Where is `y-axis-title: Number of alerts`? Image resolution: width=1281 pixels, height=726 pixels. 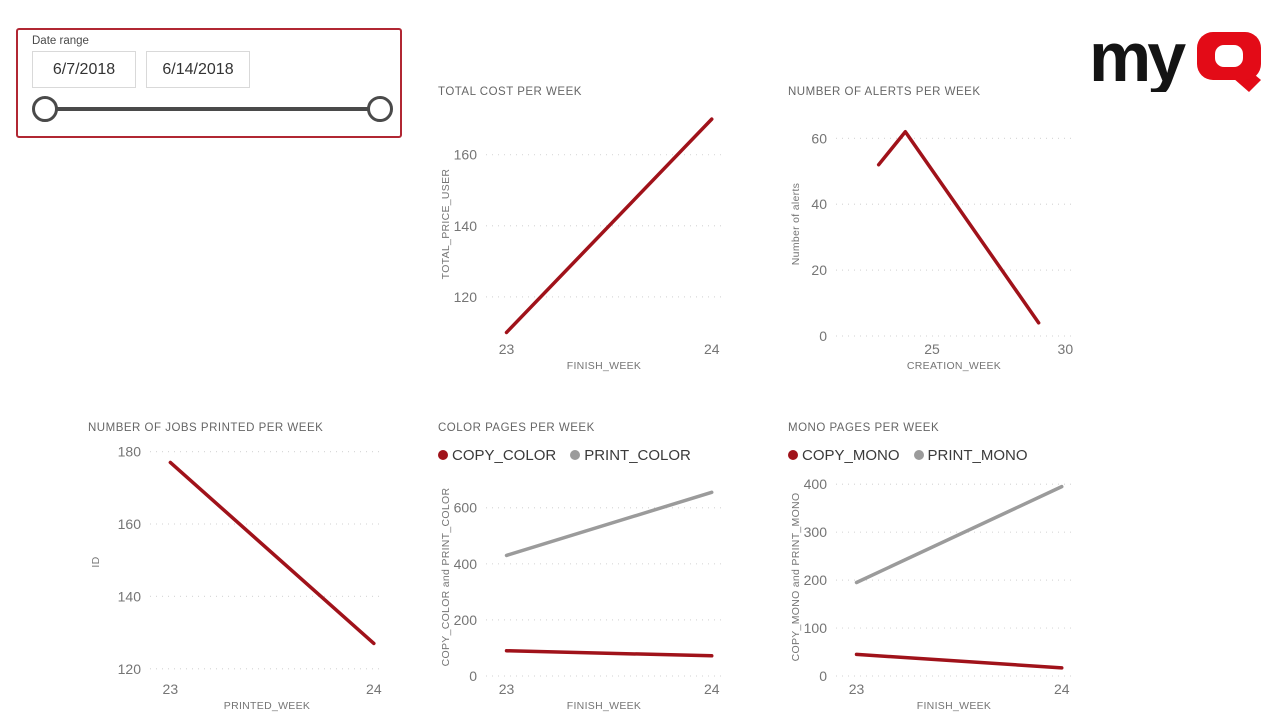
y-axis-title: Number of alerts is located at coordinates (796, 224).